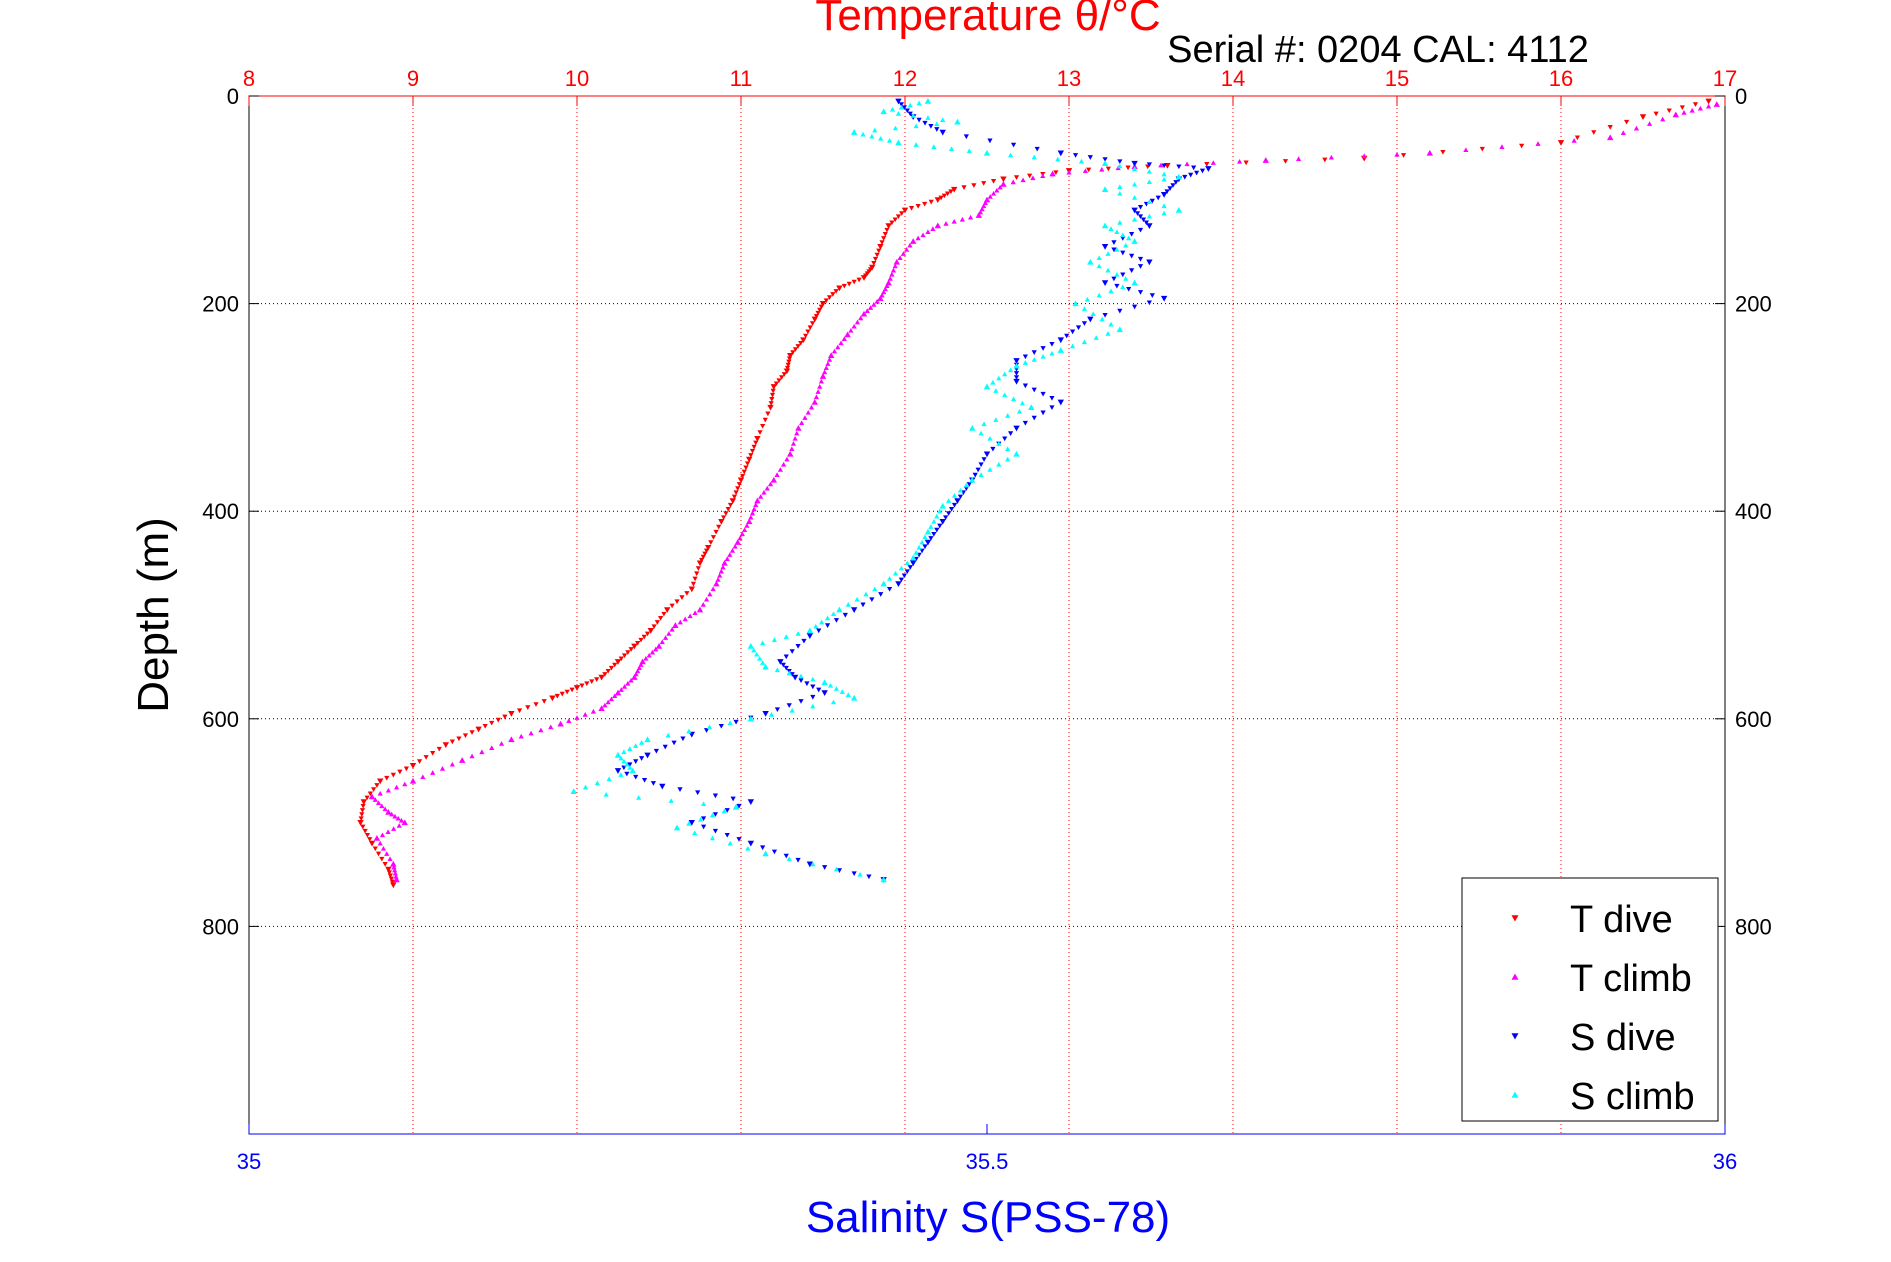  Describe the element at coordinates (1561, 78) in the screenshot. I see `temperature-tick-label: 16` at that location.